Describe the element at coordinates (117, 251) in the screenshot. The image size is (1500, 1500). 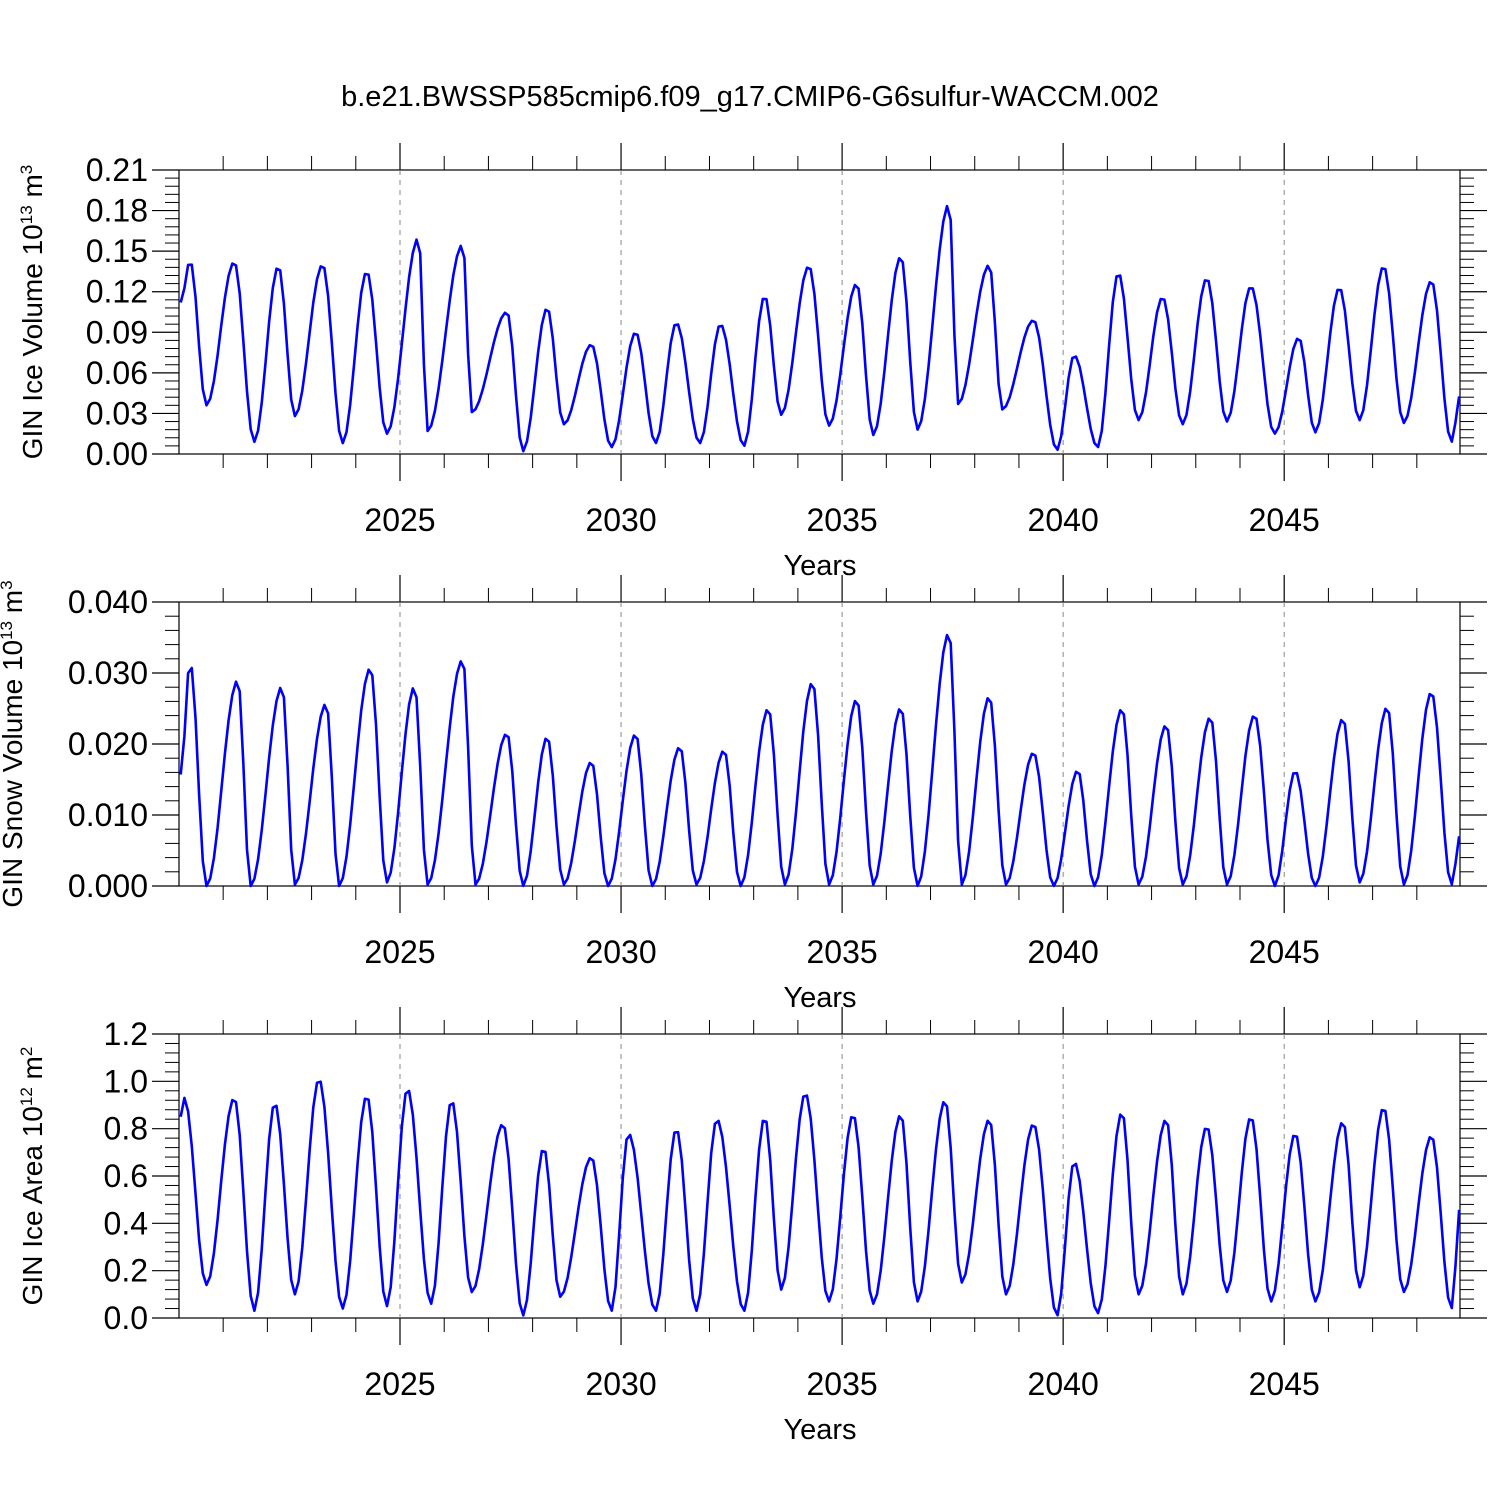
I see `y-tick-label: 0.15` at that location.